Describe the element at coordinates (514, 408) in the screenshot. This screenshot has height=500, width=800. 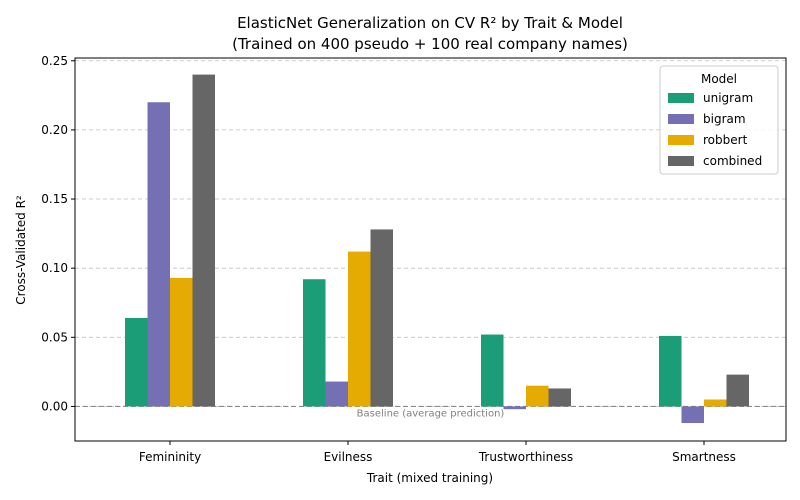
I see `bar-bigram-trustworthiness` at that location.